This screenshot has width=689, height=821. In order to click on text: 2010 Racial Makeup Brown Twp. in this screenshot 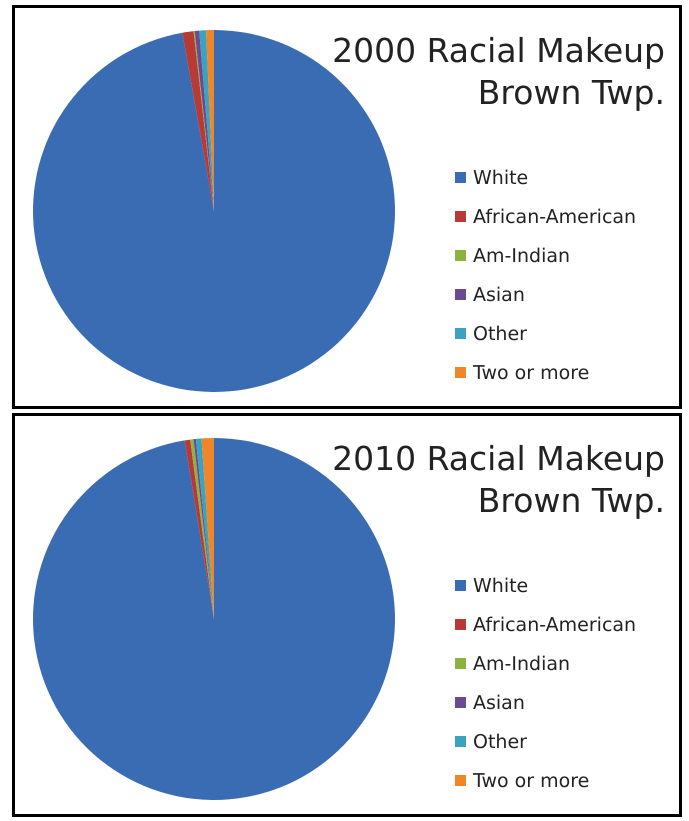, I will do `click(498, 480)`.